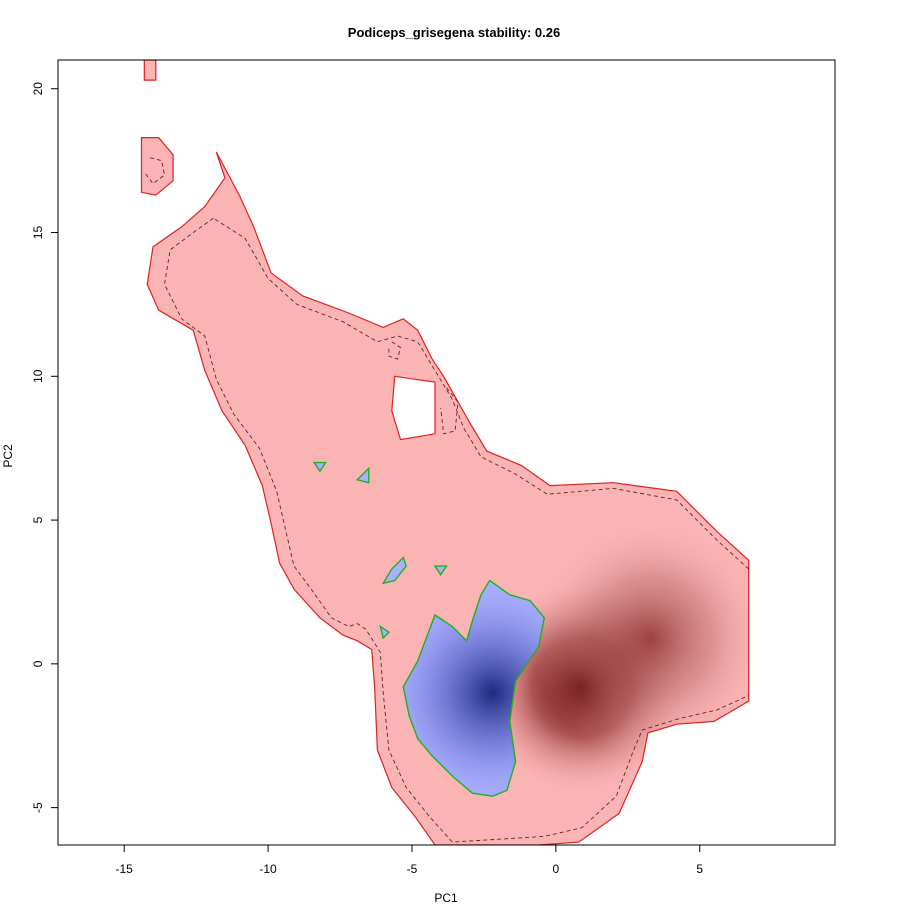 This screenshot has height=920, width=920. I want to click on niche-range-islet-top-fill, so click(150, 70).